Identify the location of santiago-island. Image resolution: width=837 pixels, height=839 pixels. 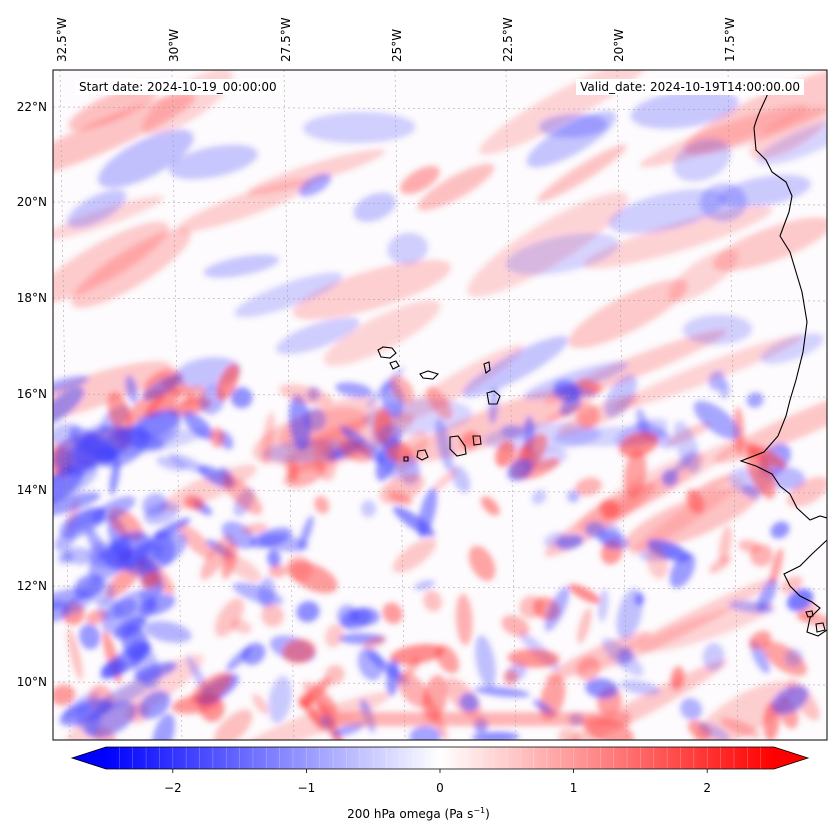
(458, 446).